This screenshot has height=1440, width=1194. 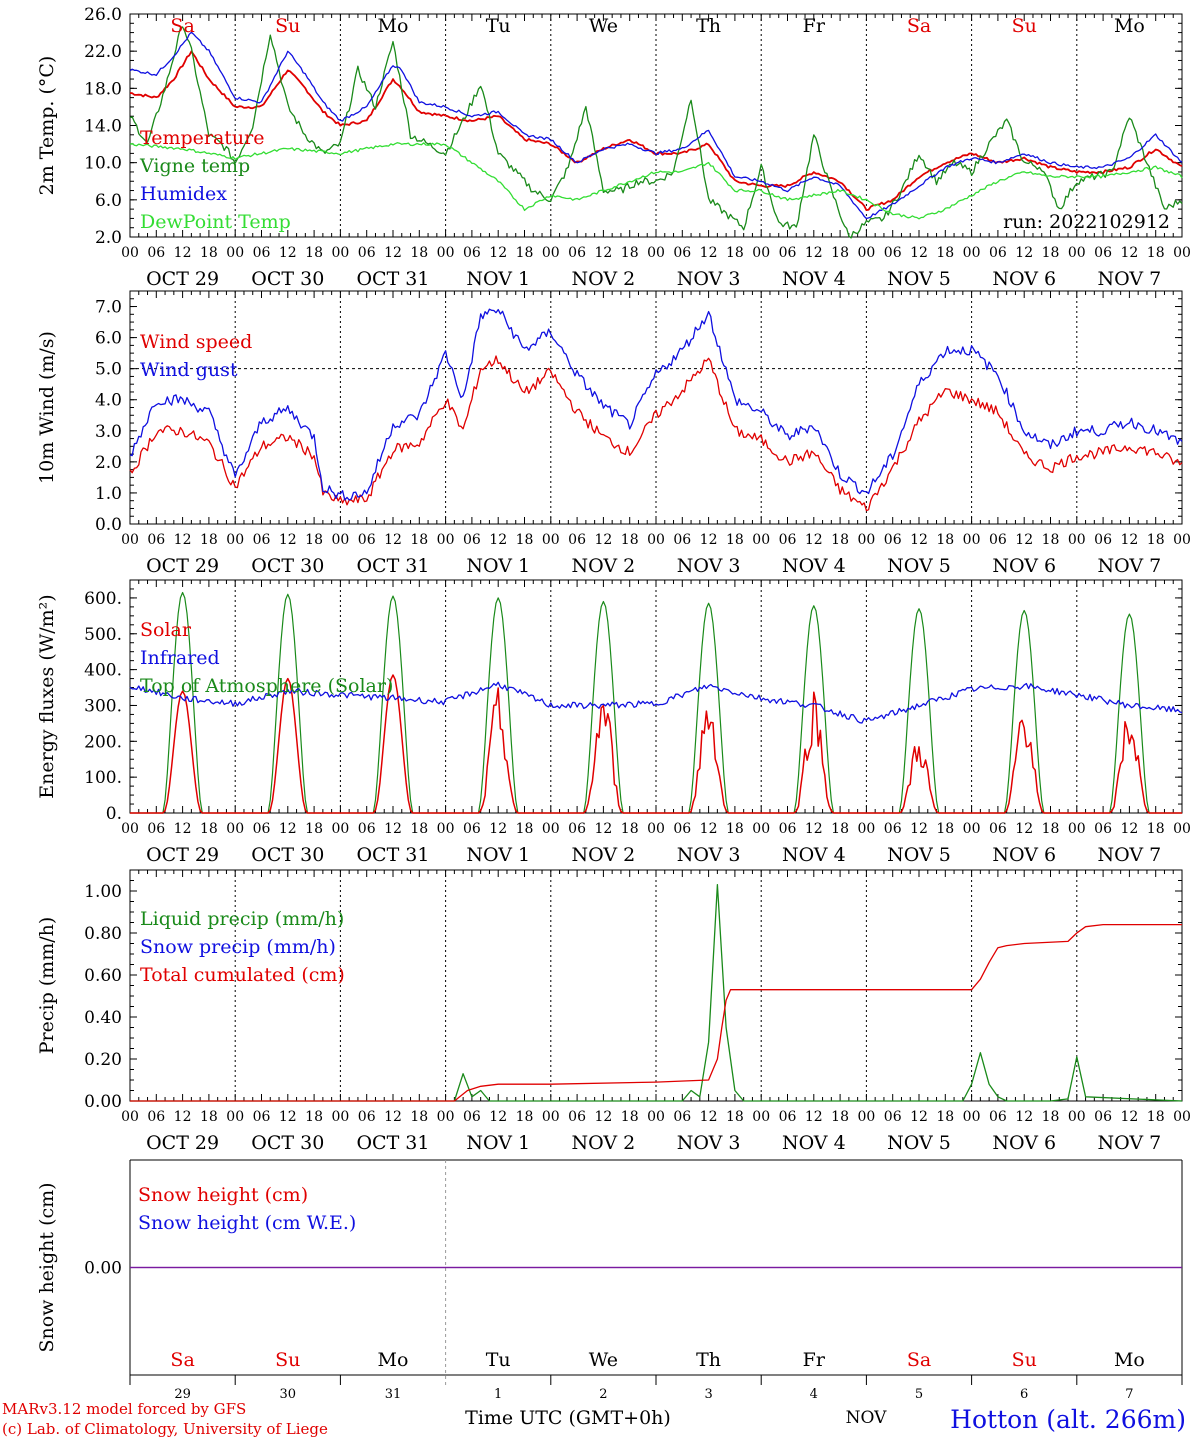 What do you see at coordinates (108, 463) in the screenshot?
I see `y-tick-label: 2.0` at bounding box center [108, 463].